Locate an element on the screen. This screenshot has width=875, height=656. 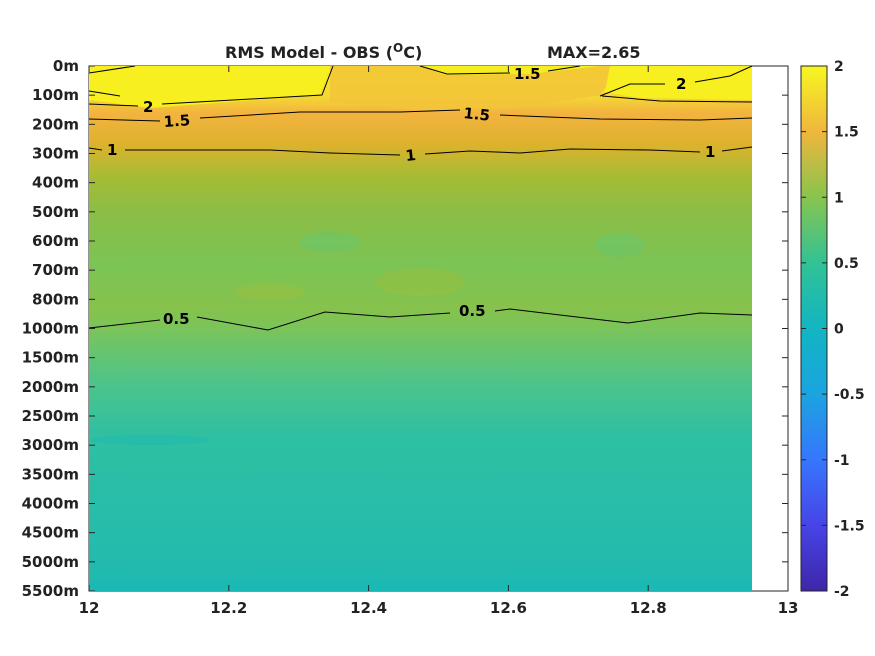
y-tick-label: 1500m is located at coordinates (50, 358).